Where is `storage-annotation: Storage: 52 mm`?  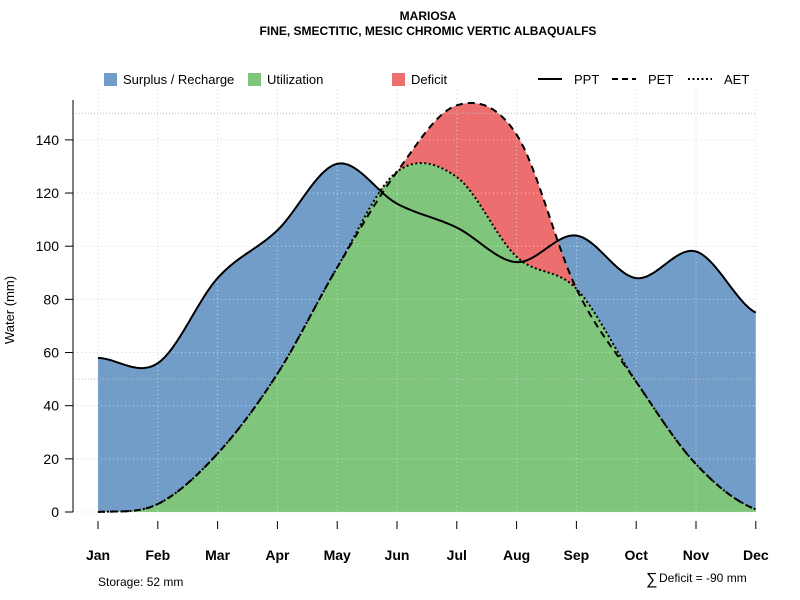
storage-annotation: Storage: 52 mm is located at coordinates (140, 582).